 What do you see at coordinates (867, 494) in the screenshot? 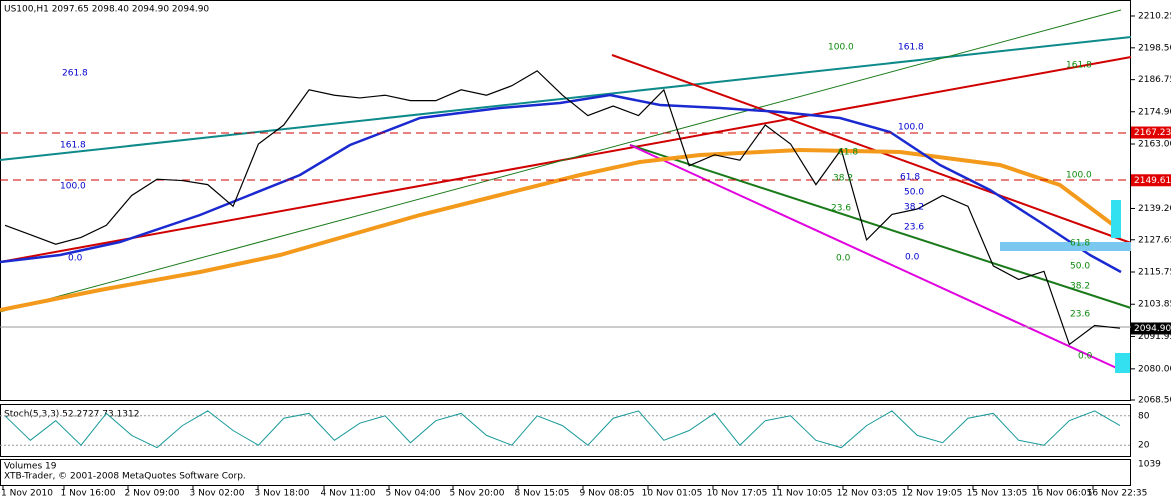
I see `x-tick-label: 12 Nov 03:05` at bounding box center [867, 494].